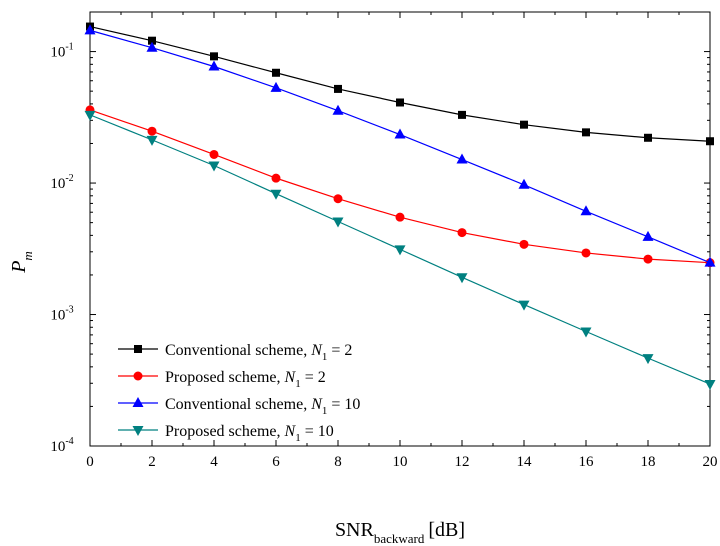 The image size is (720, 546). What do you see at coordinates (152, 462) in the screenshot?
I see `x-tick-label: 2` at bounding box center [152, 462].